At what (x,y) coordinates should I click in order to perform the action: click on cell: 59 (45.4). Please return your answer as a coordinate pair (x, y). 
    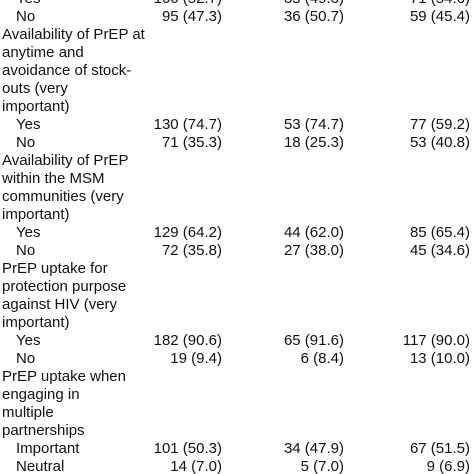
    Looking at the image, I should click on (439, 16).